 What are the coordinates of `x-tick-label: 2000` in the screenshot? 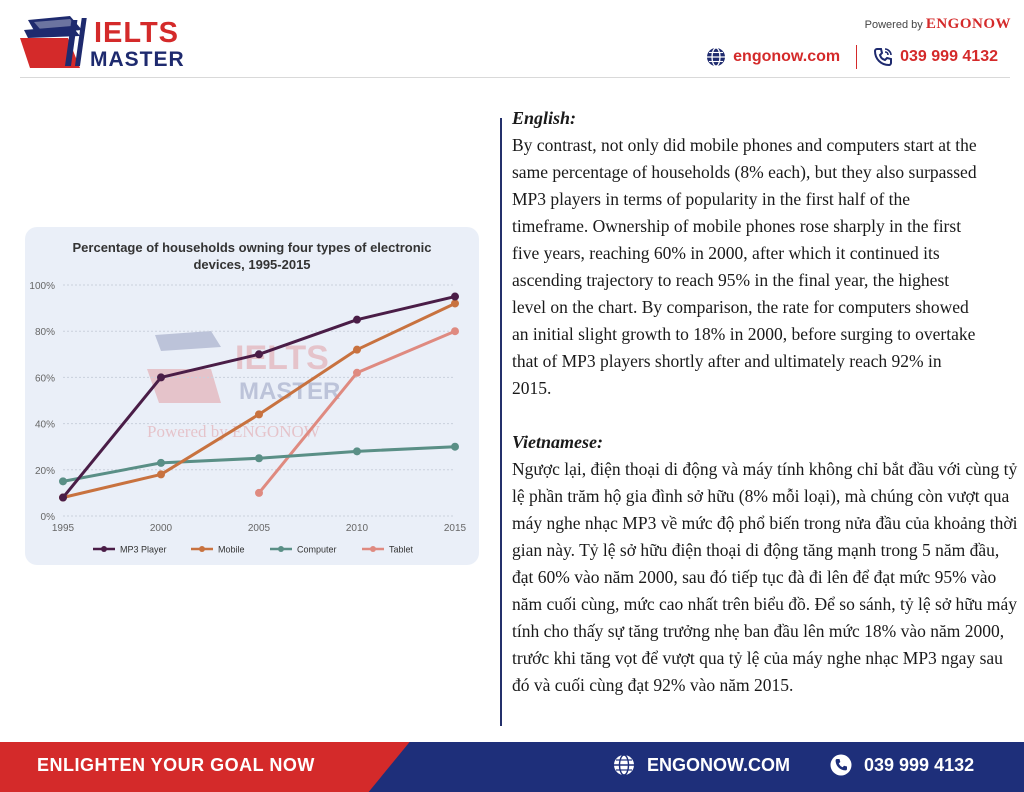 It's located at (161, 528).